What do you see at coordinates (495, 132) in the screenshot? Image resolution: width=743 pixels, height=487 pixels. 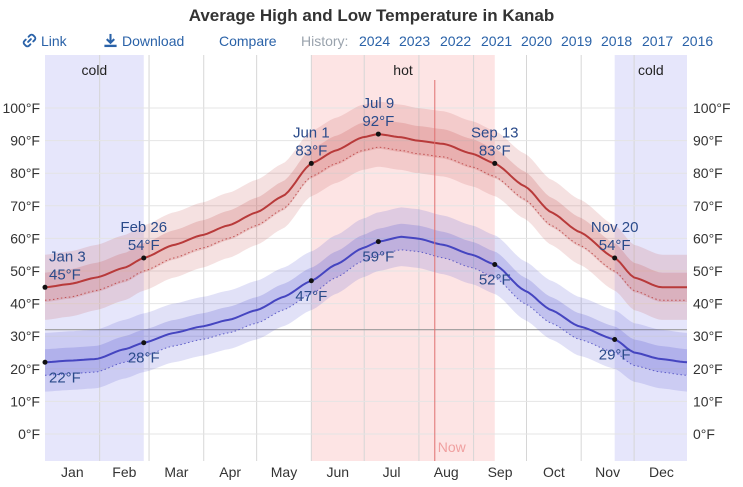 I see `annotation-date: Sep 13` at bounding box center [495, 132].